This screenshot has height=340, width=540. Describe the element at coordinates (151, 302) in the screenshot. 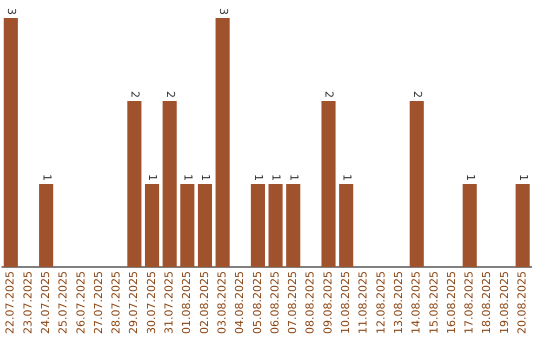

I see `x-tick-label: 30.07.2025` at that location.